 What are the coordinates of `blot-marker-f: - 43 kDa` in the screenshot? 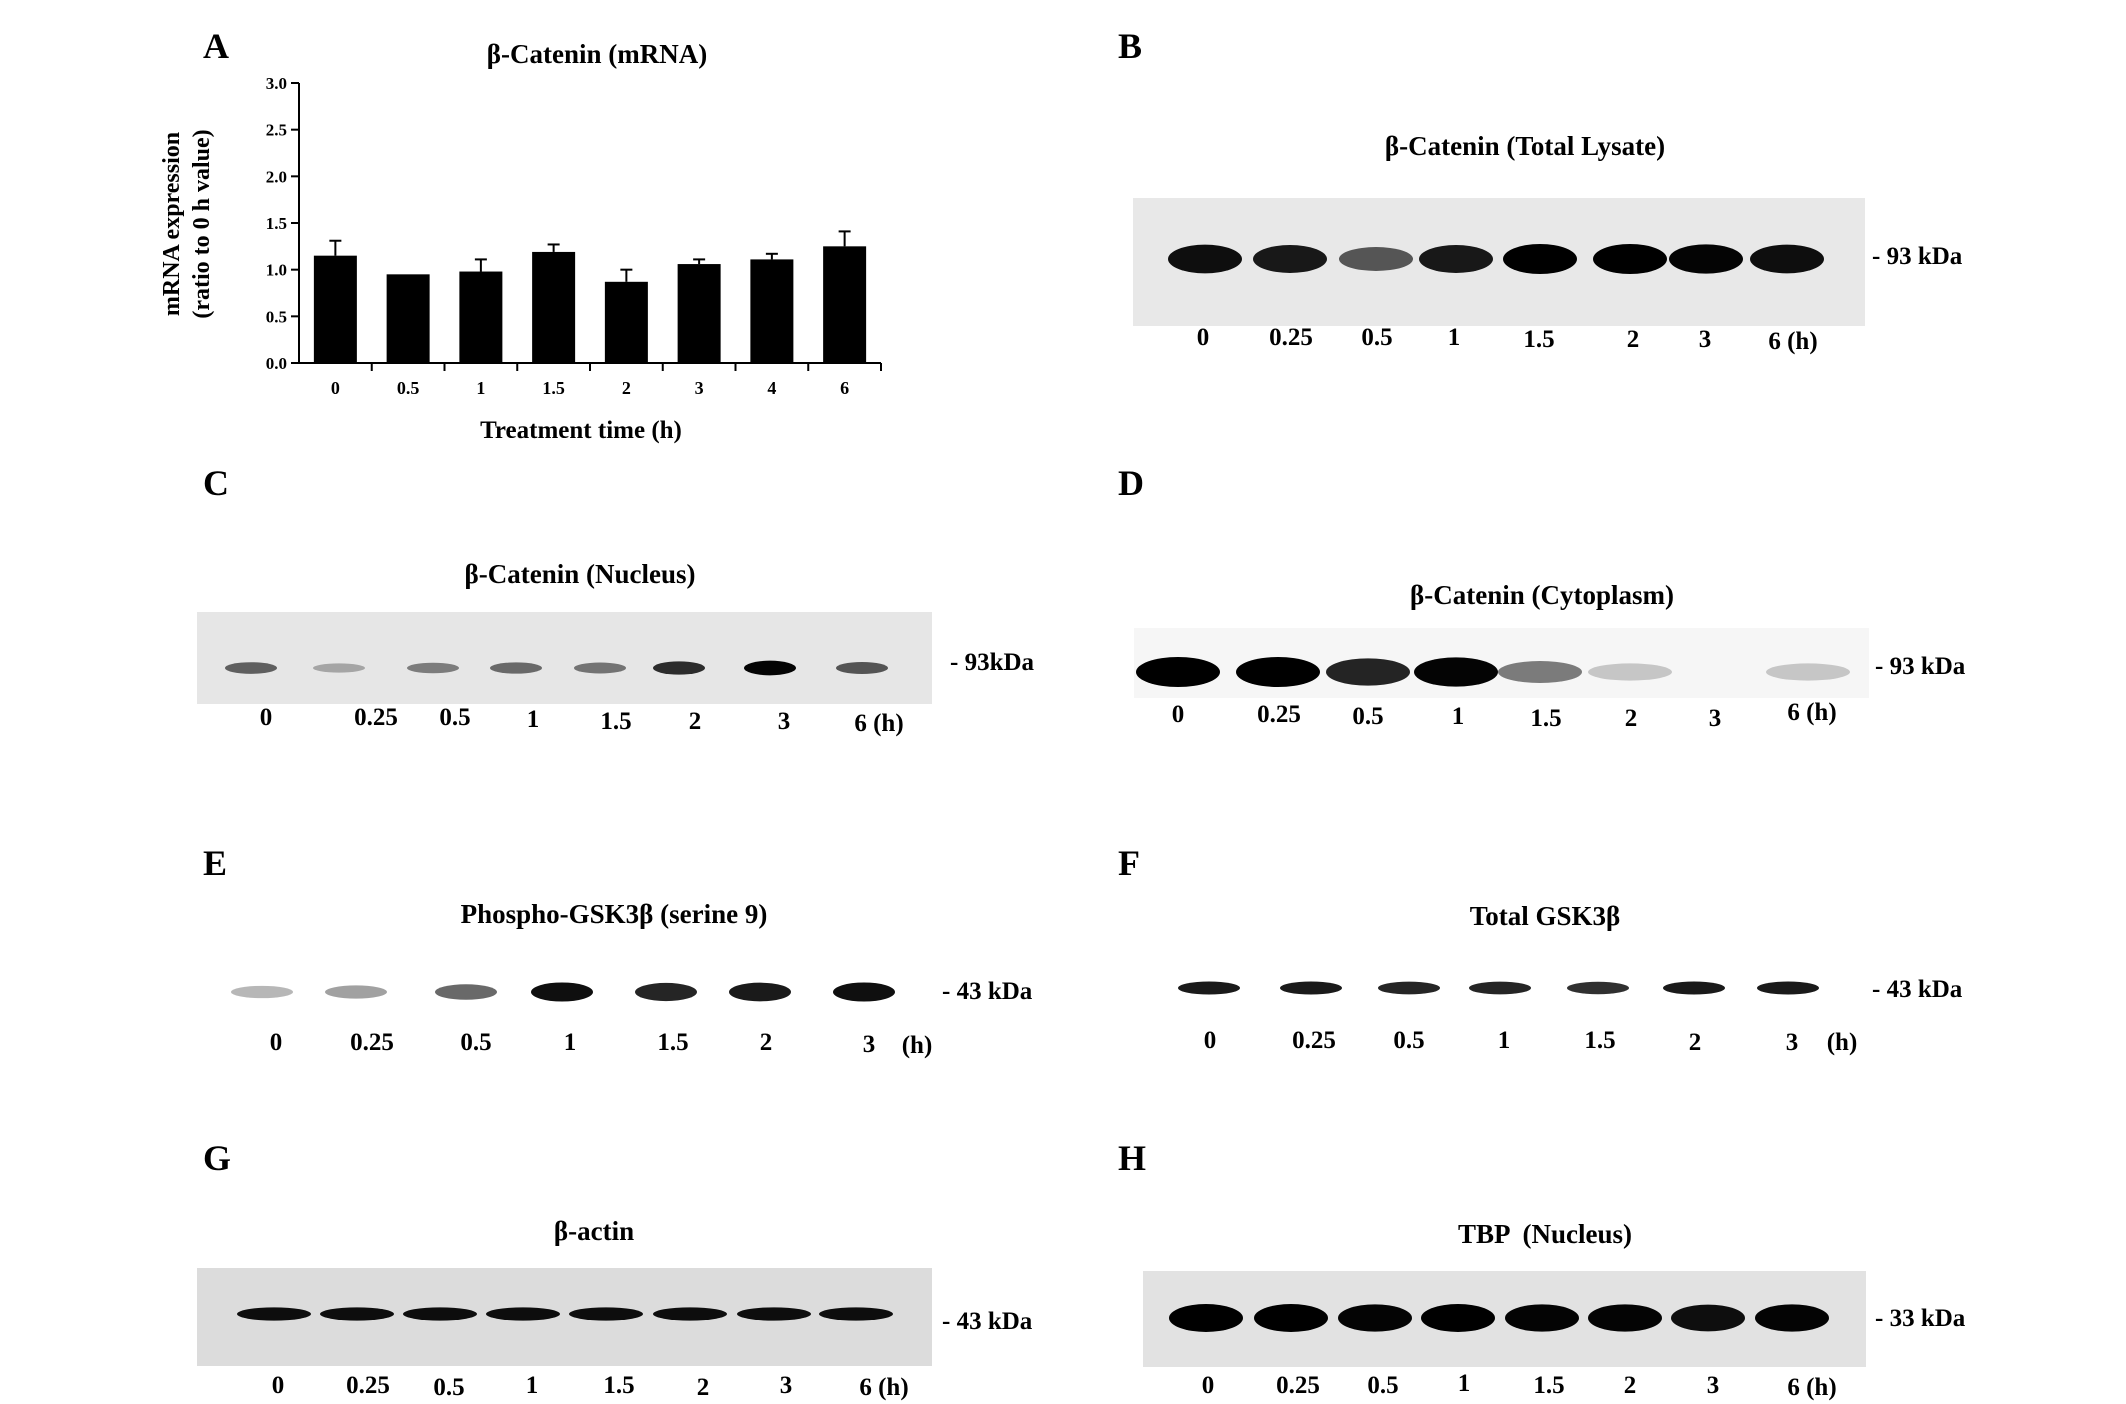 It's located at (1917, 989).